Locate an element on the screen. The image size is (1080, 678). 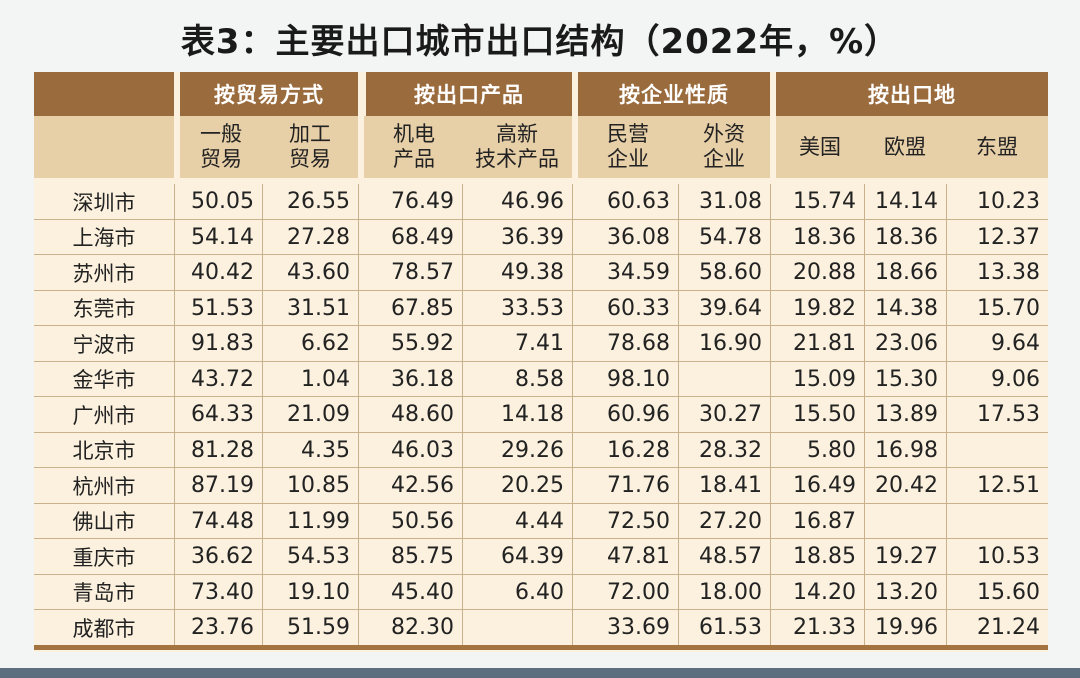
group-separator is located at coordinates (361, 362).